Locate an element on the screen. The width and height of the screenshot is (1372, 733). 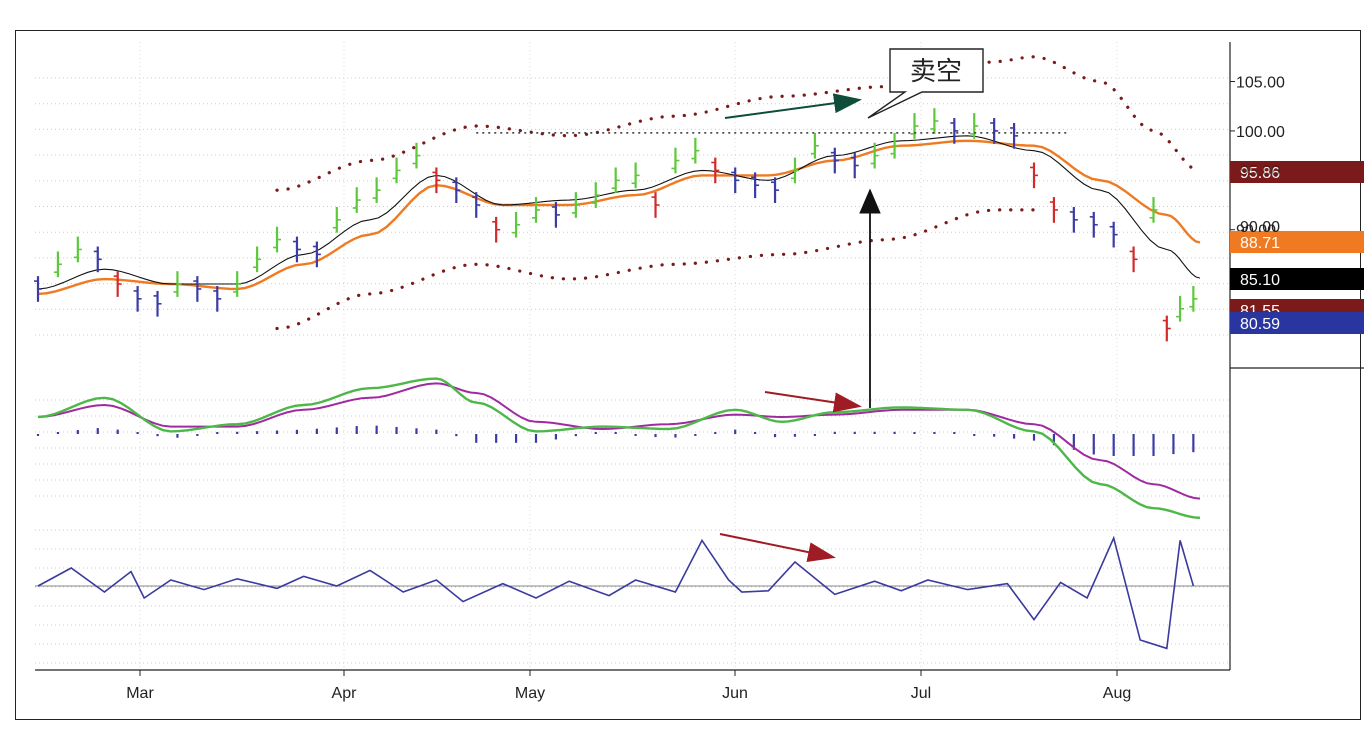
value-badge-label: 95.86 is located at coordinates (1260, 173).